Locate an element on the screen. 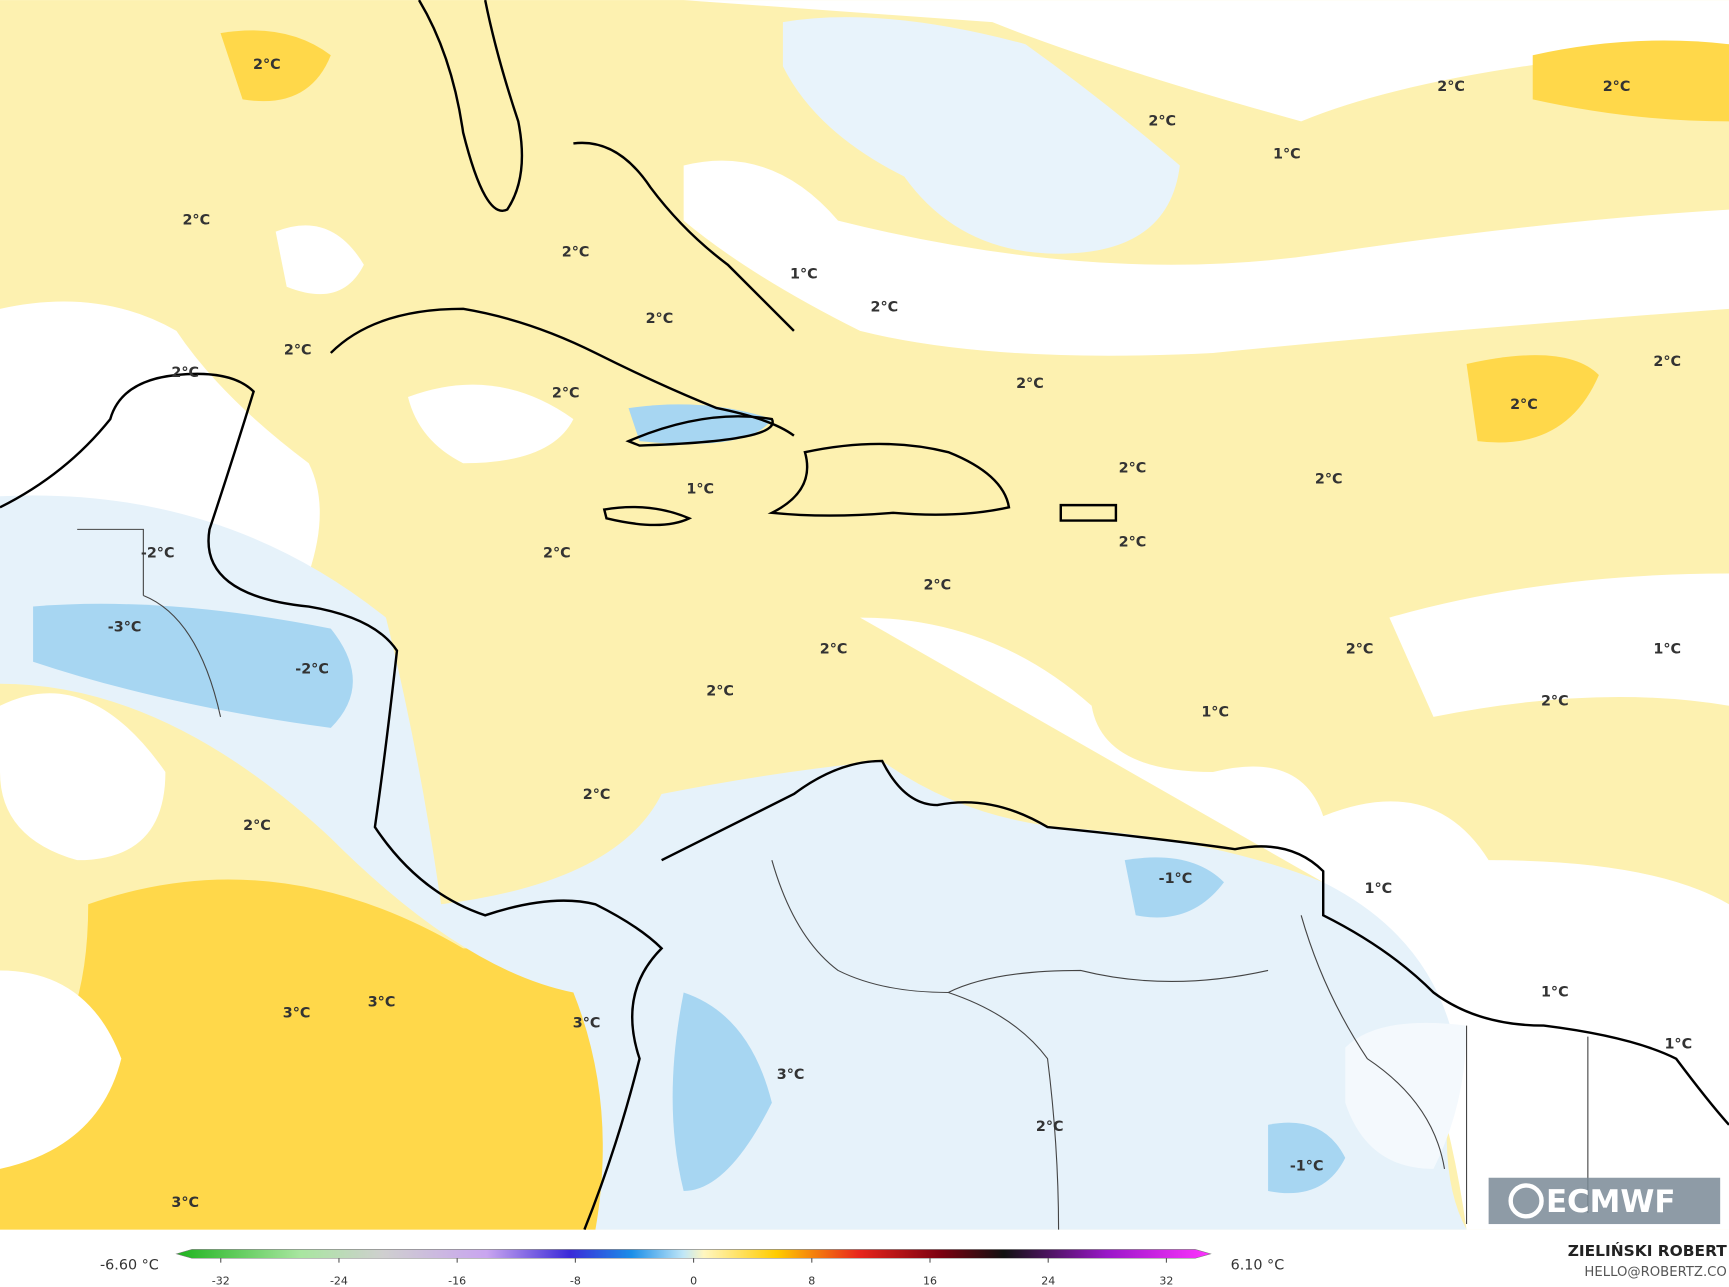 The width and height of the screenshot is (1729, 1287). colorbar-tick-label: 16 is located at coordinates (930, 1281).